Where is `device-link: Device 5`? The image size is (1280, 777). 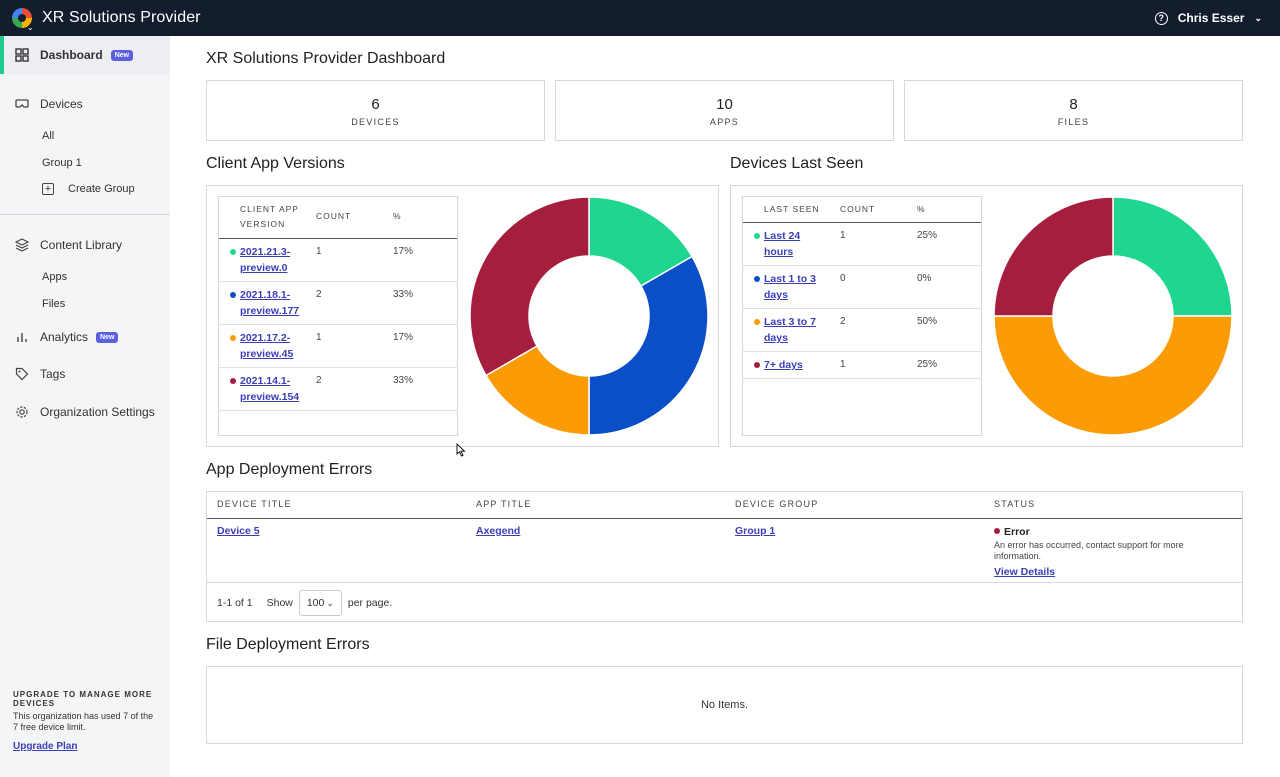
device-link: Device 5 is located at coordinates (238, 531).